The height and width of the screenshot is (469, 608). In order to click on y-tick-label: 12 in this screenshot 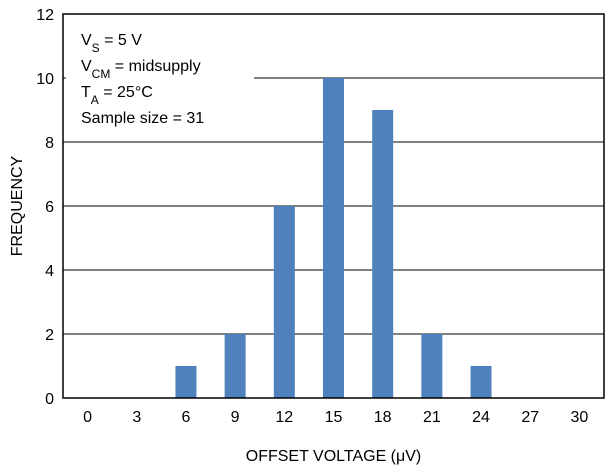, I will do `click(45, 15)`.